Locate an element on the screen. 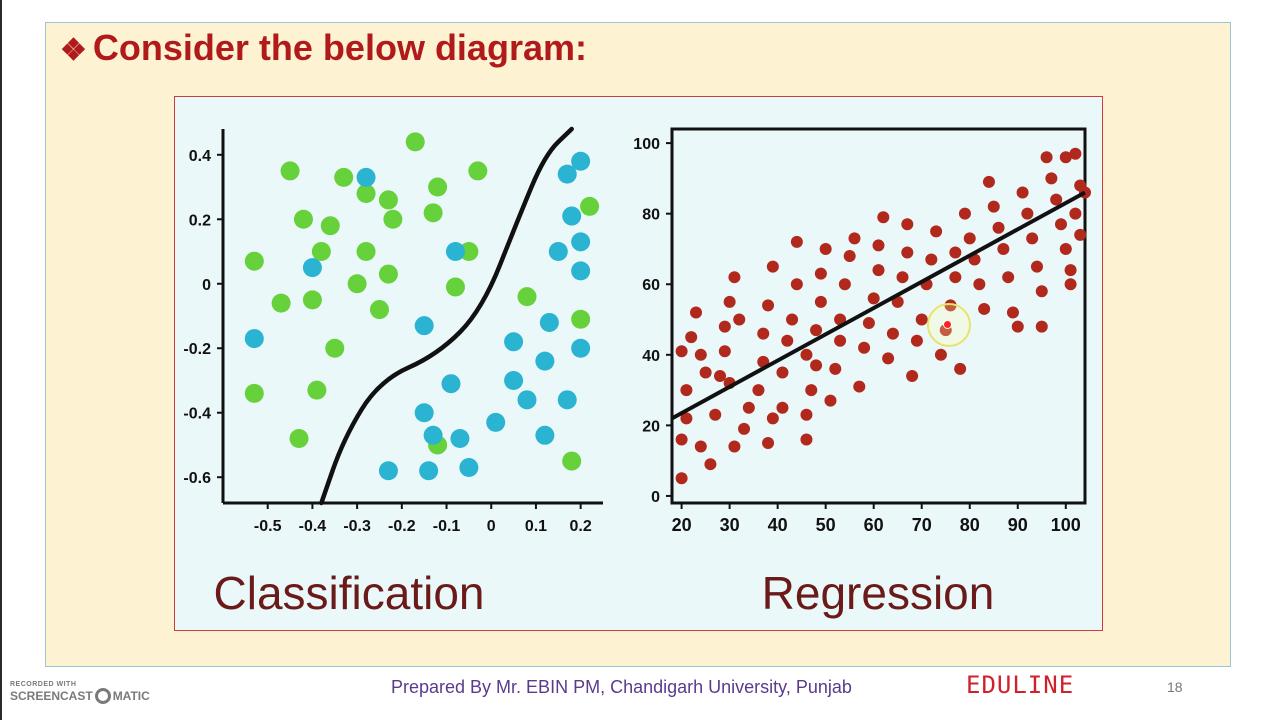 The image size is (1280, 720). window-left-border is located at coordinates (1, 360).